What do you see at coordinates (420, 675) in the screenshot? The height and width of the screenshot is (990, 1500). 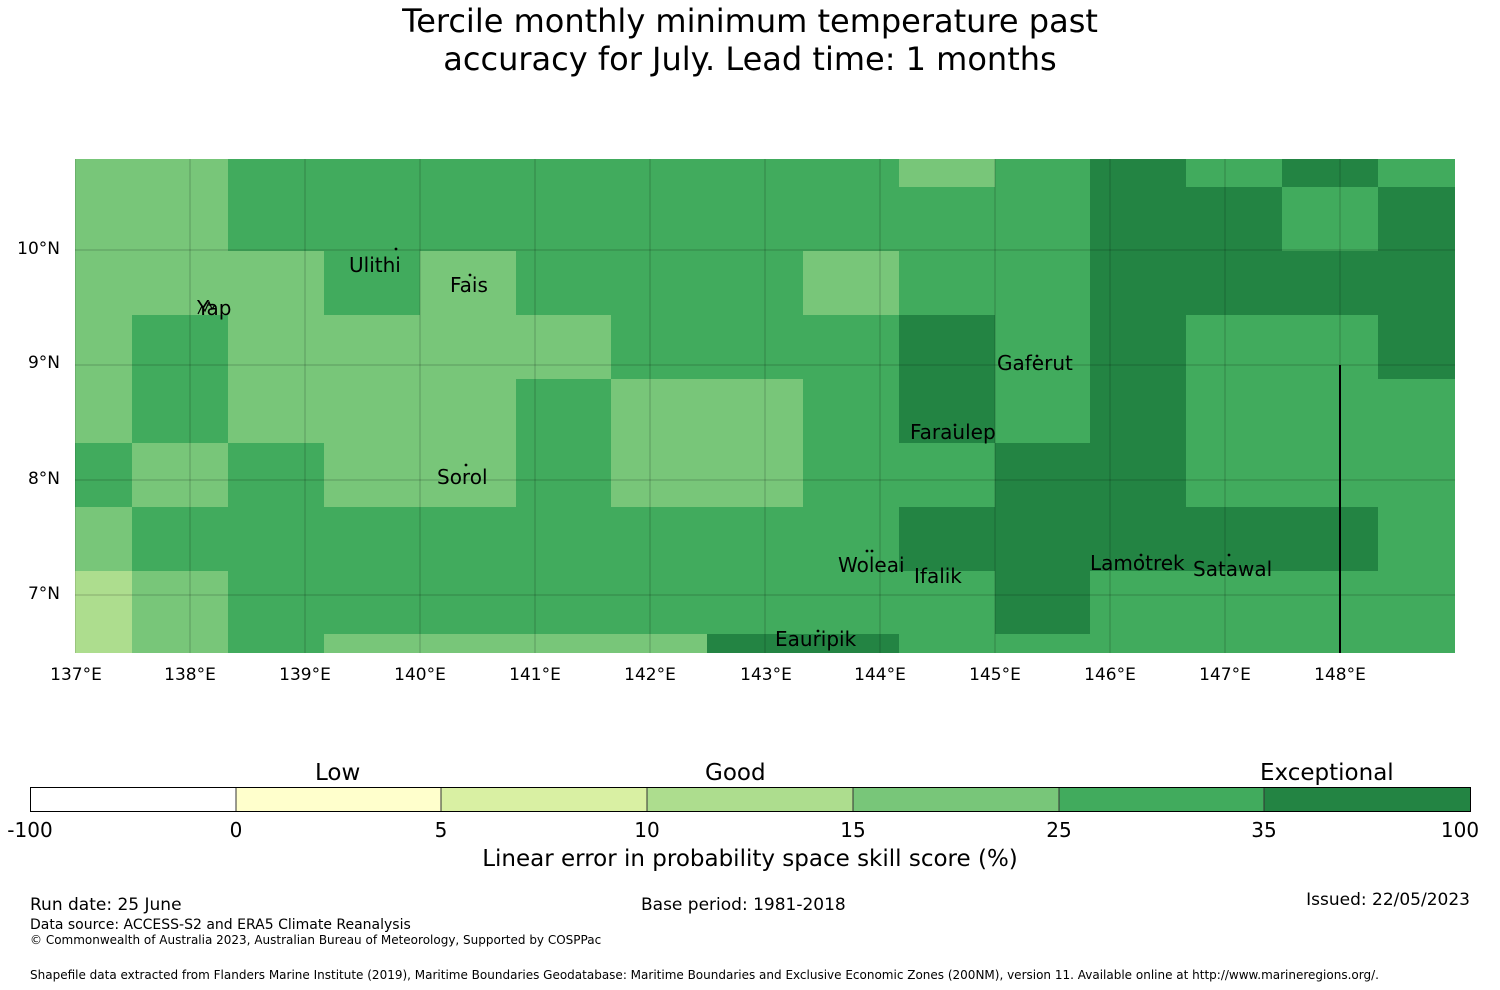 I see `lon-tick-140e: 140°E` at bounding box center [420, 675].